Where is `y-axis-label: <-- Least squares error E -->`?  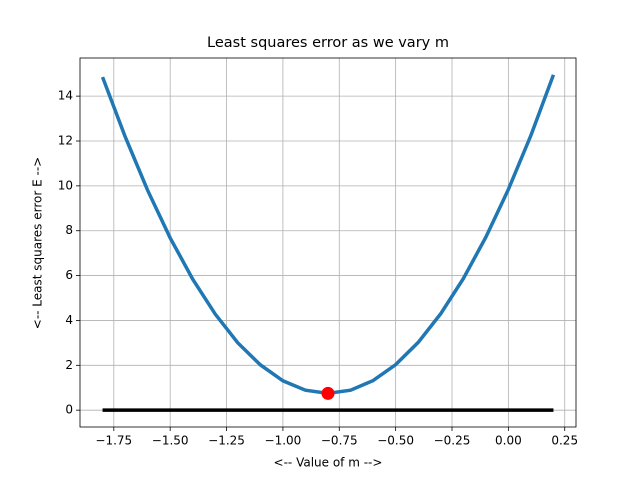
y-axis-label: <-- Least squares error E --> is located at coordinates (38, 243).